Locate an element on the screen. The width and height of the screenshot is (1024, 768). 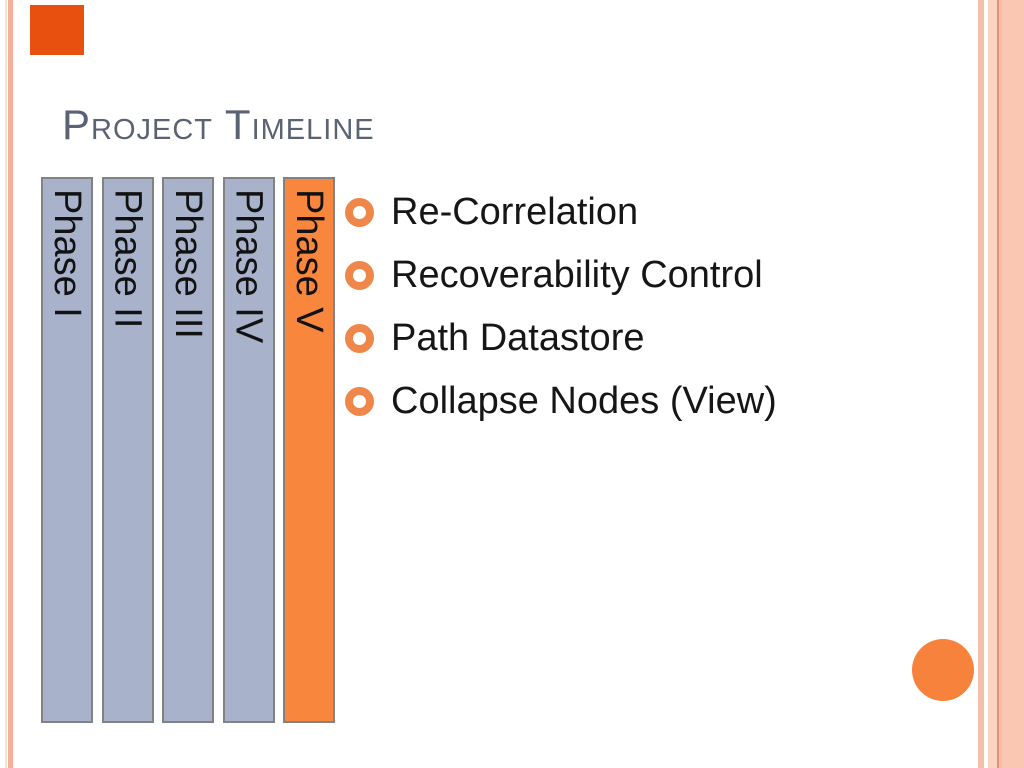
phase-bar-label: Phase I is located at coordinates (67, 253).